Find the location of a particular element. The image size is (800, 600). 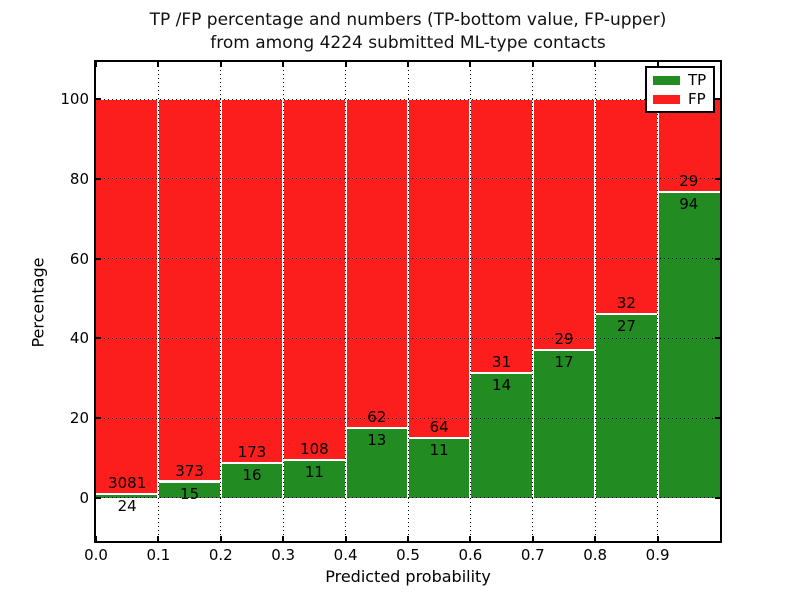

y-tick-label: 0 is located at coordinates (84, 497).